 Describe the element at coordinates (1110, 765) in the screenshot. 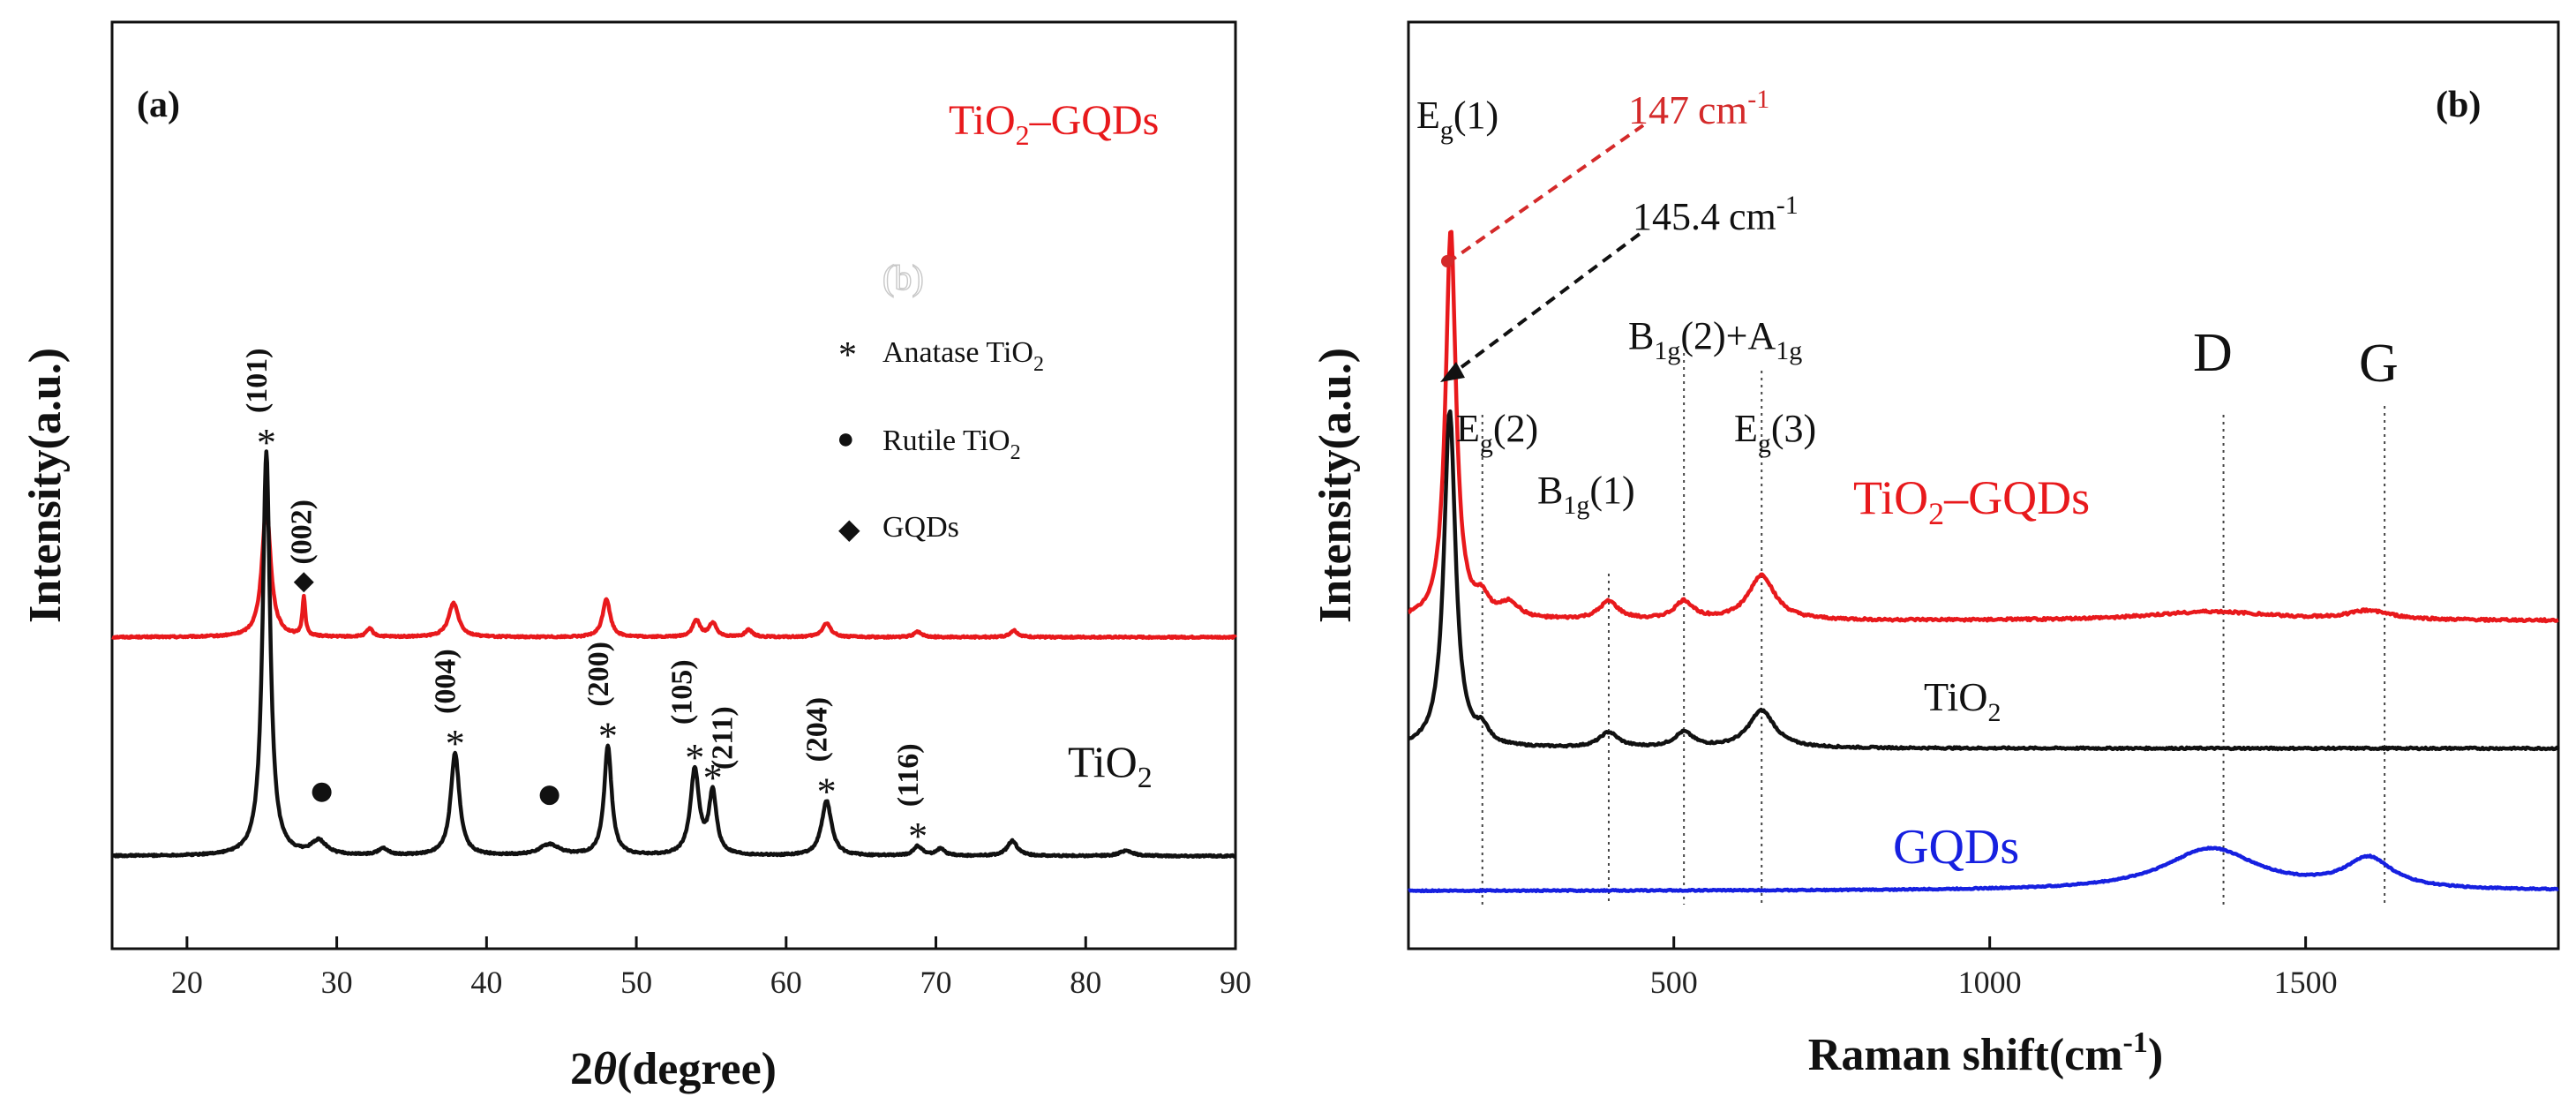

I see `panel-a-series-label-tio2: TiO2` at that location.